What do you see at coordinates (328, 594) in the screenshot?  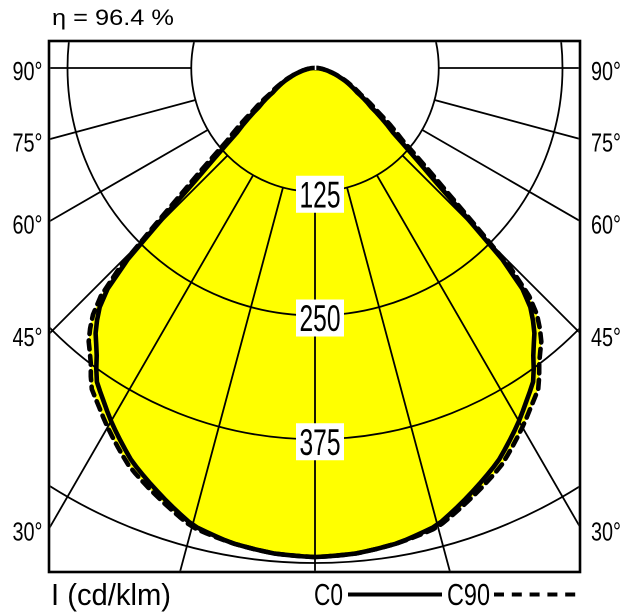 I see `legend-c0-label: C0` at bounding box center [328, 594].